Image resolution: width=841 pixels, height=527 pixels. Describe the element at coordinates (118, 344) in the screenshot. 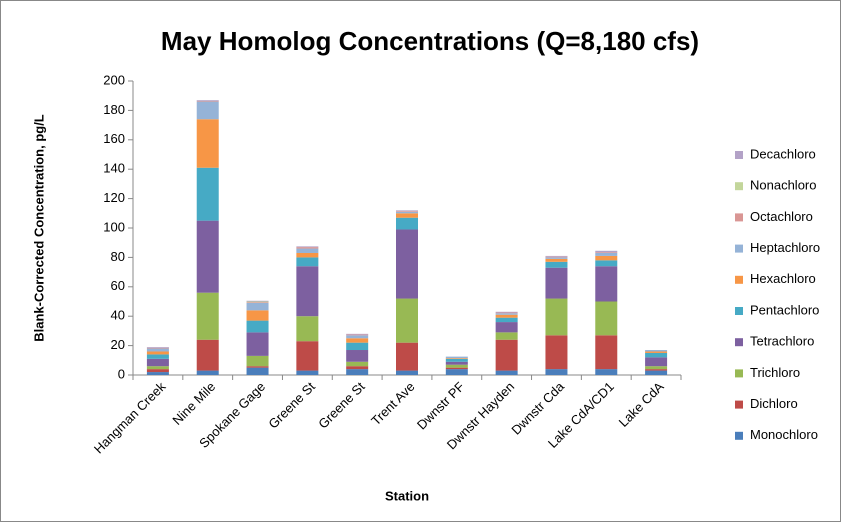

I see `y-tick-label: 20` at that location.